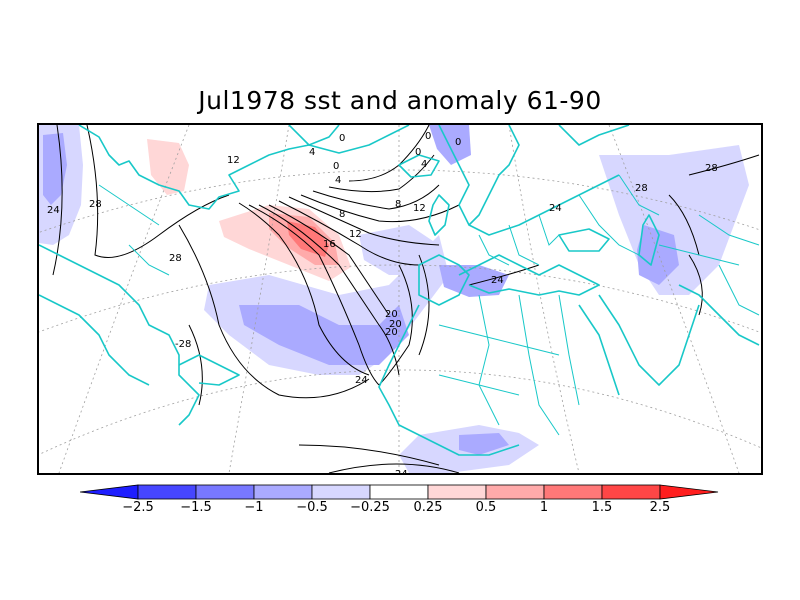 This screenshot has height=600, width=800. Describe the element at coordinates (649, 240) in the screenshot. I see `coast-caspian` at that location.